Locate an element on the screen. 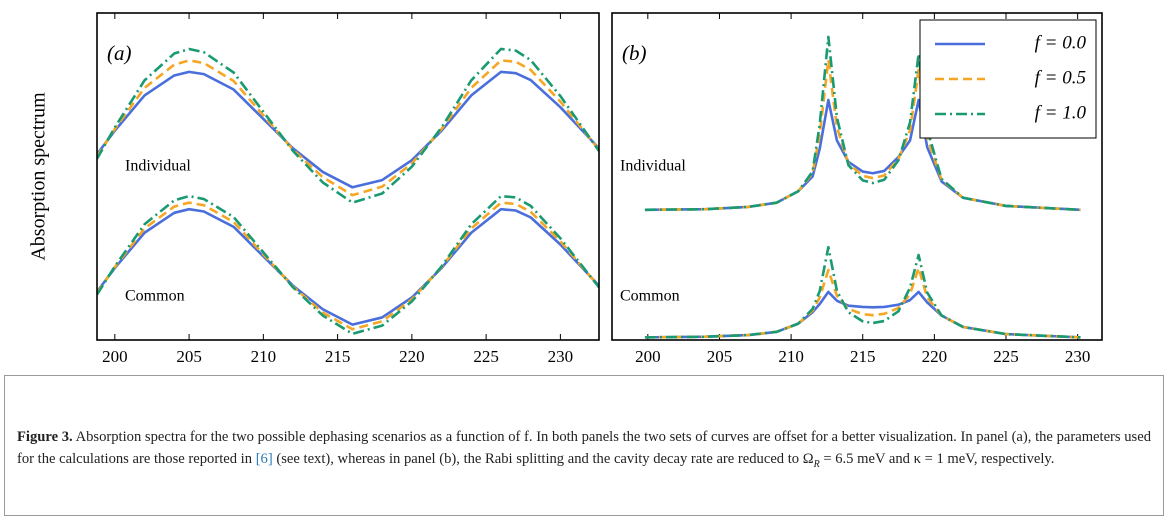 This screenshot has height=528, width=1171. caption-subscript: R is located at coordinates (816, 464).